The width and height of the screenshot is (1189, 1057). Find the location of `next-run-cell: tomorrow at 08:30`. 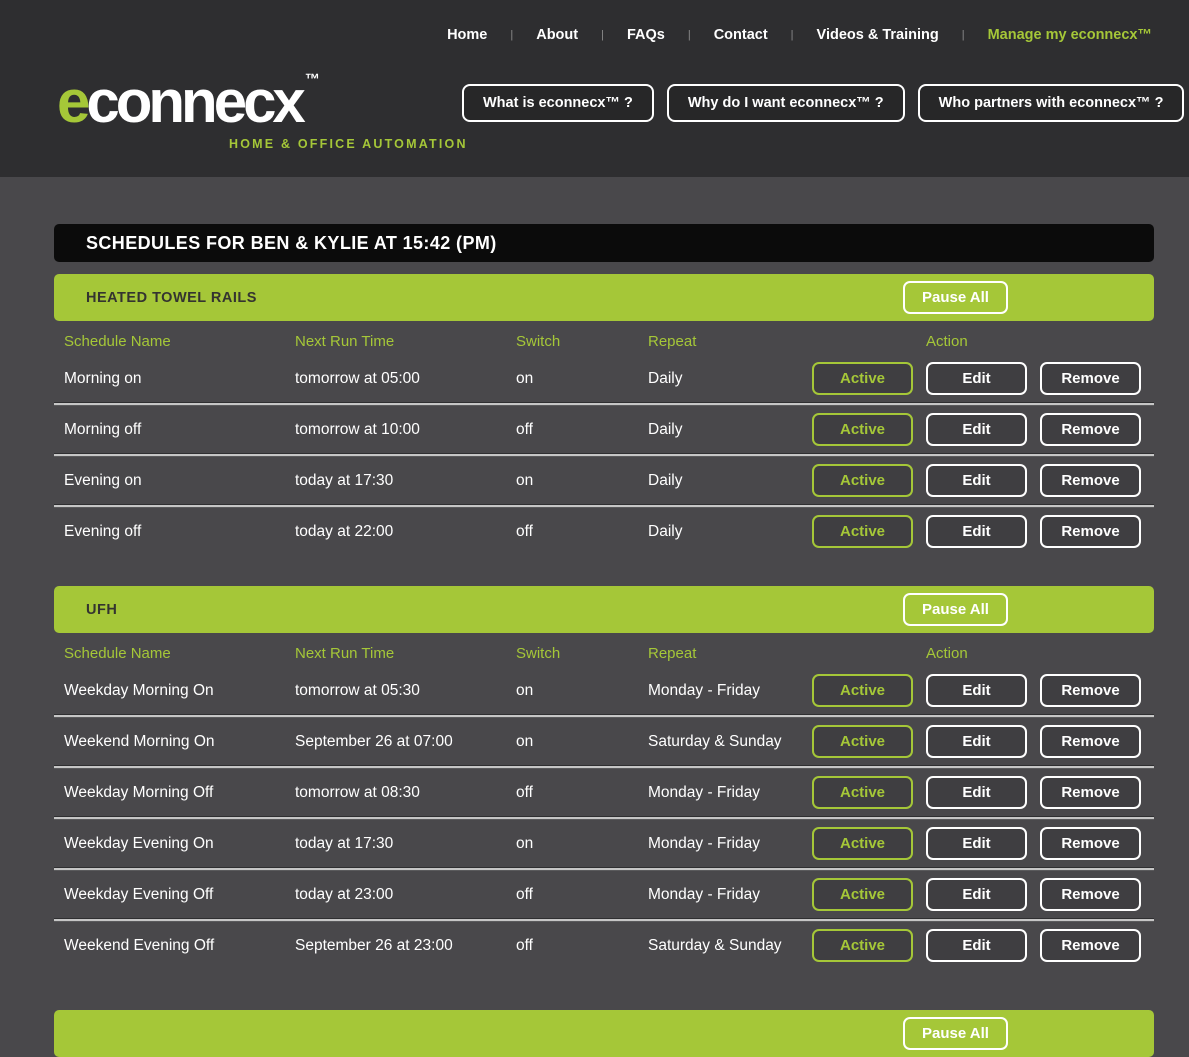

next-run-cell: tomorrow at 08:30 is located at coordinates (357, 792).